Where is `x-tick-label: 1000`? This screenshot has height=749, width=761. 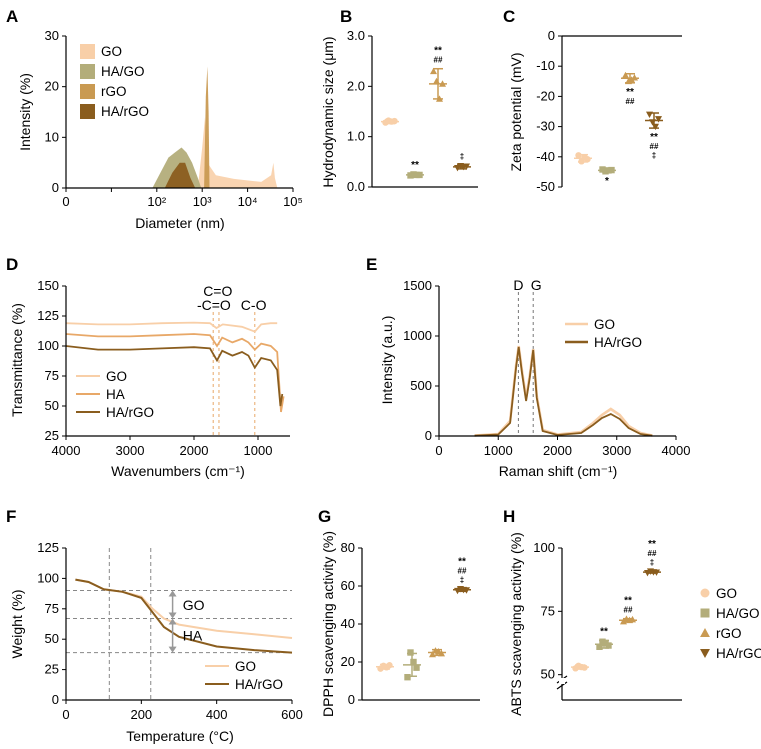 x-tick-label: 1000 is located at coordinates (258, 450).